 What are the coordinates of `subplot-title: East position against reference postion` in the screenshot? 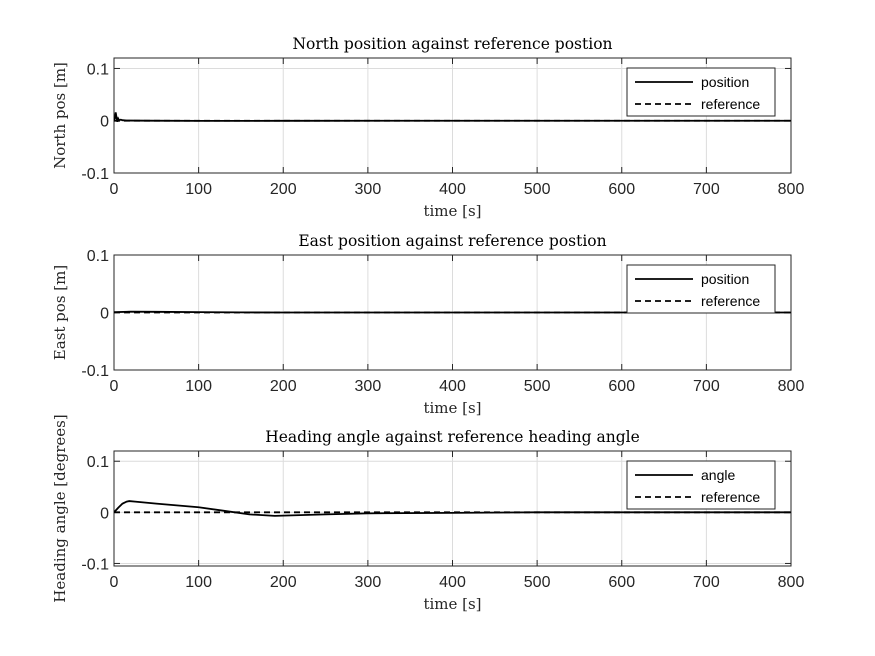 It's located at (452, 241).